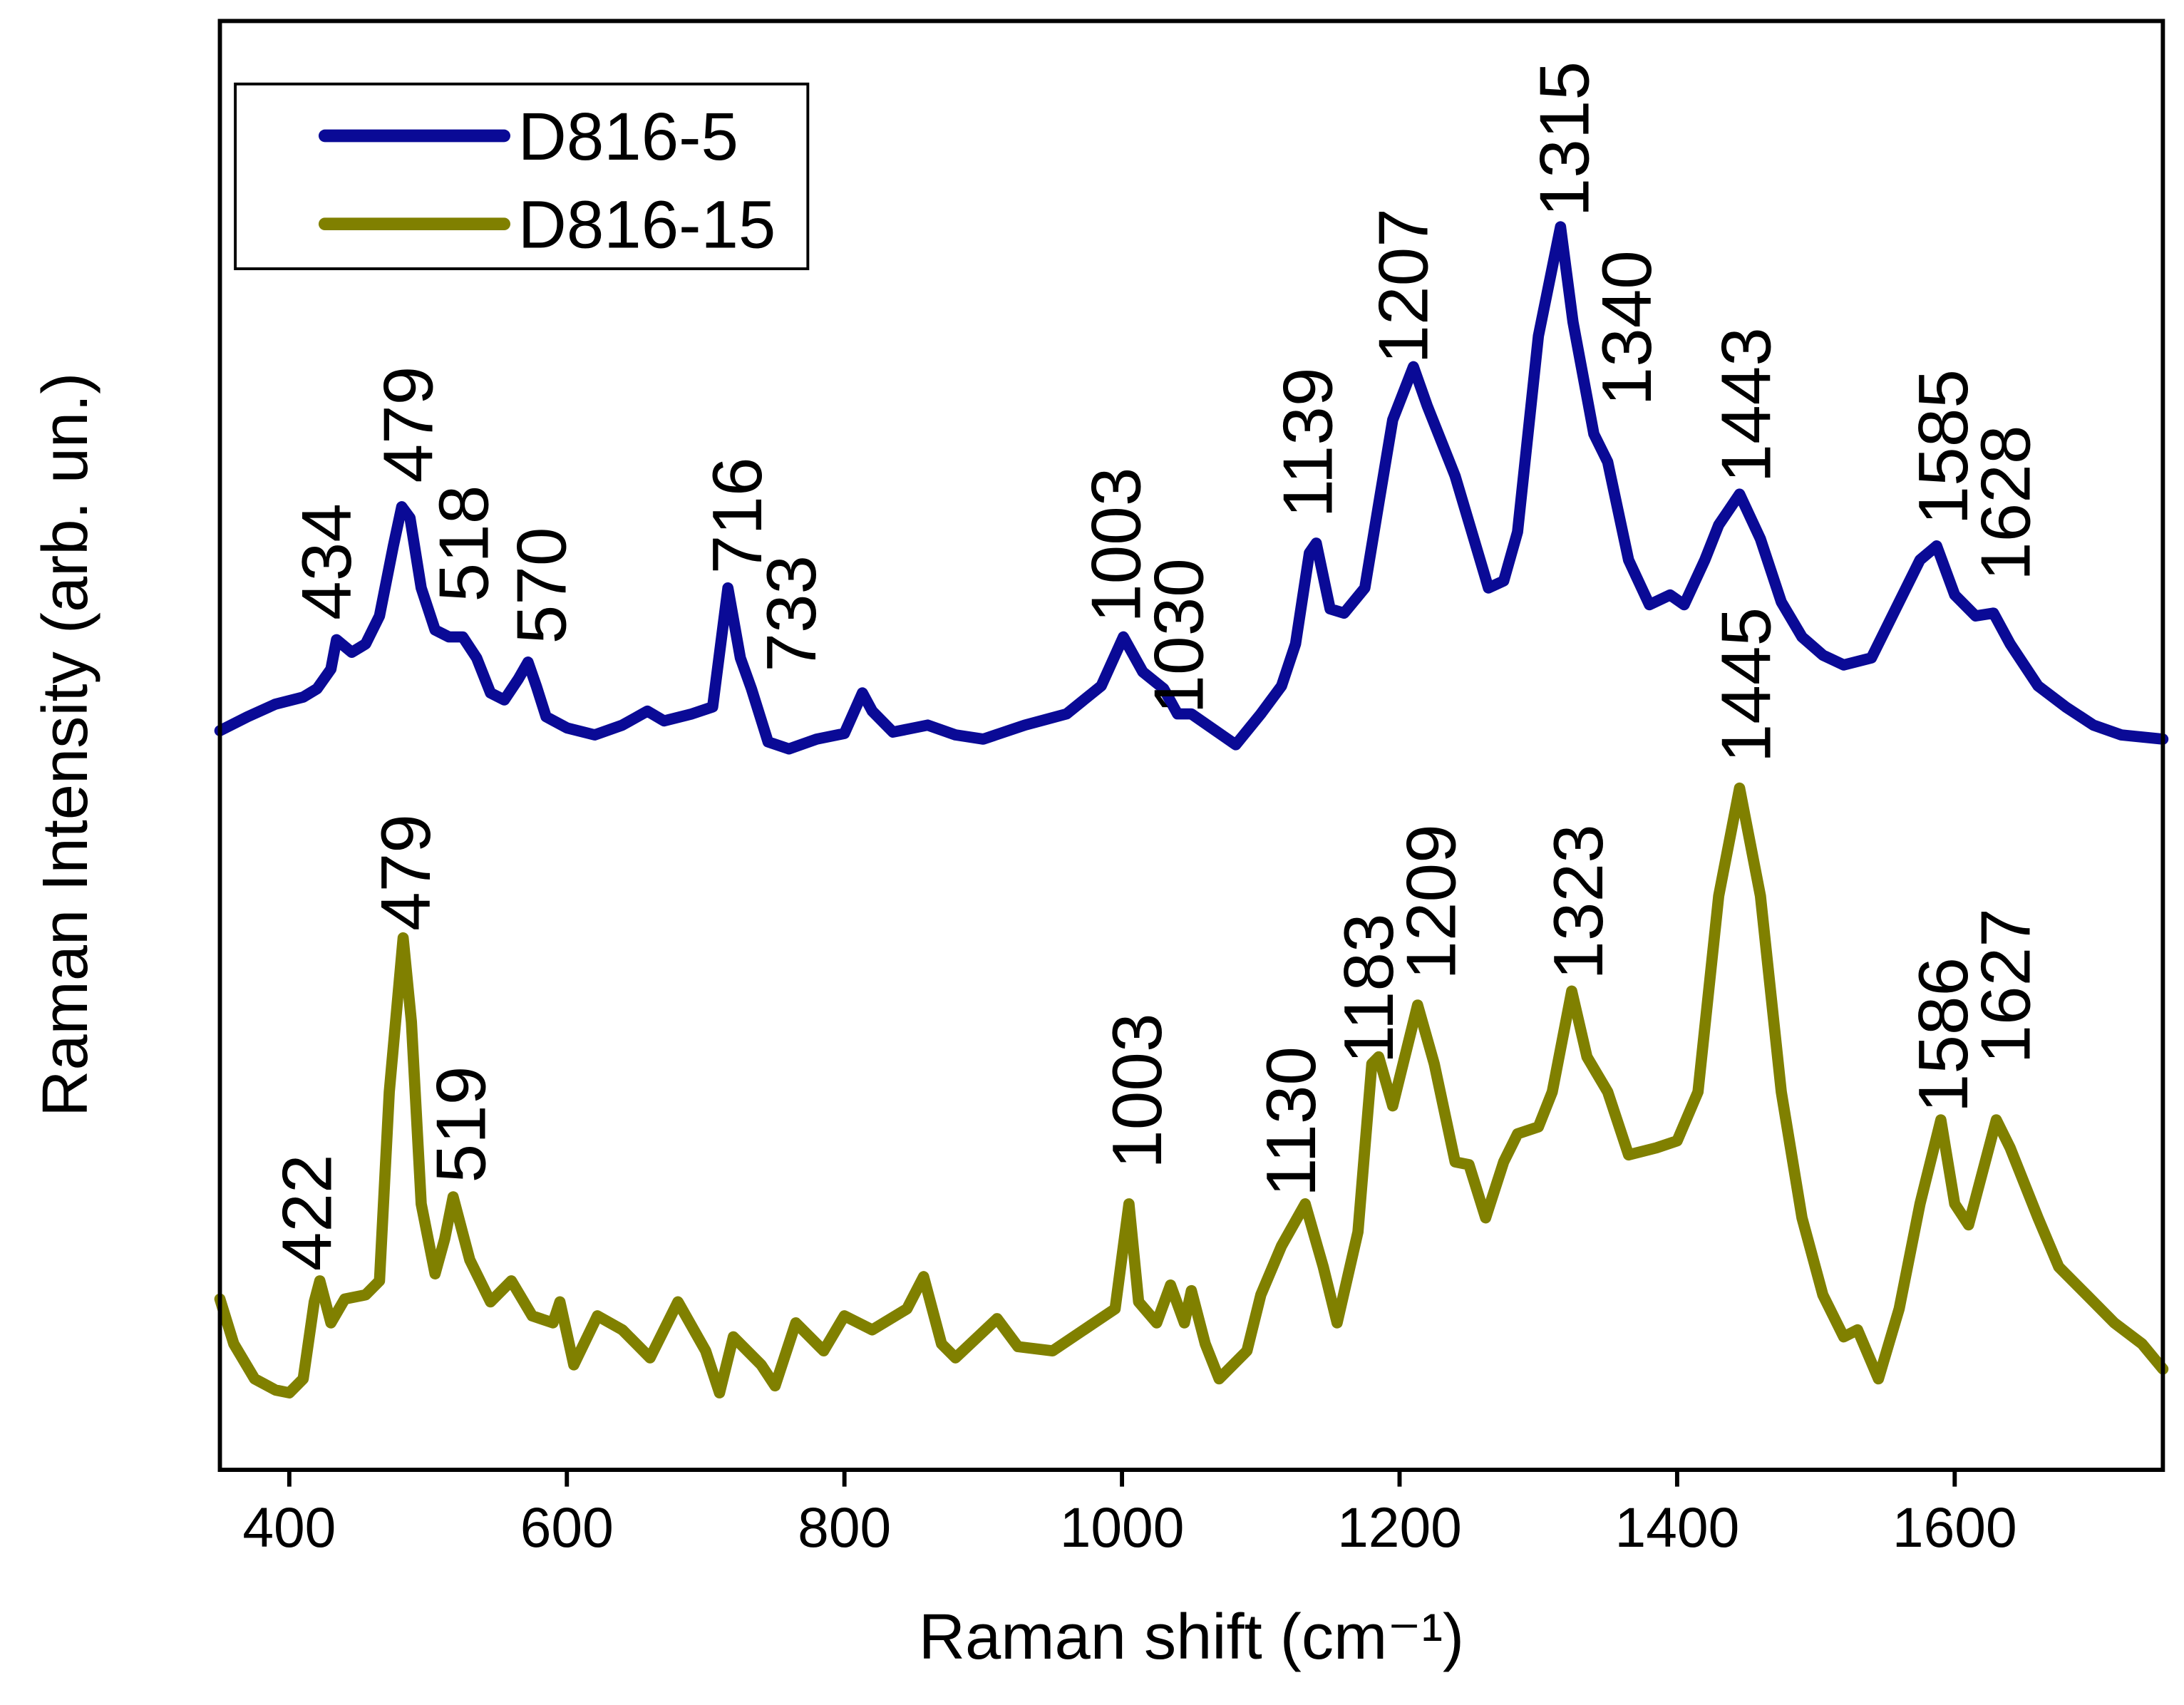 This screenshot has width=2184, height=1705. Describe the element at coordinates (1178, 636) in the screenshot. I see `peak-label: 1030` at that location.